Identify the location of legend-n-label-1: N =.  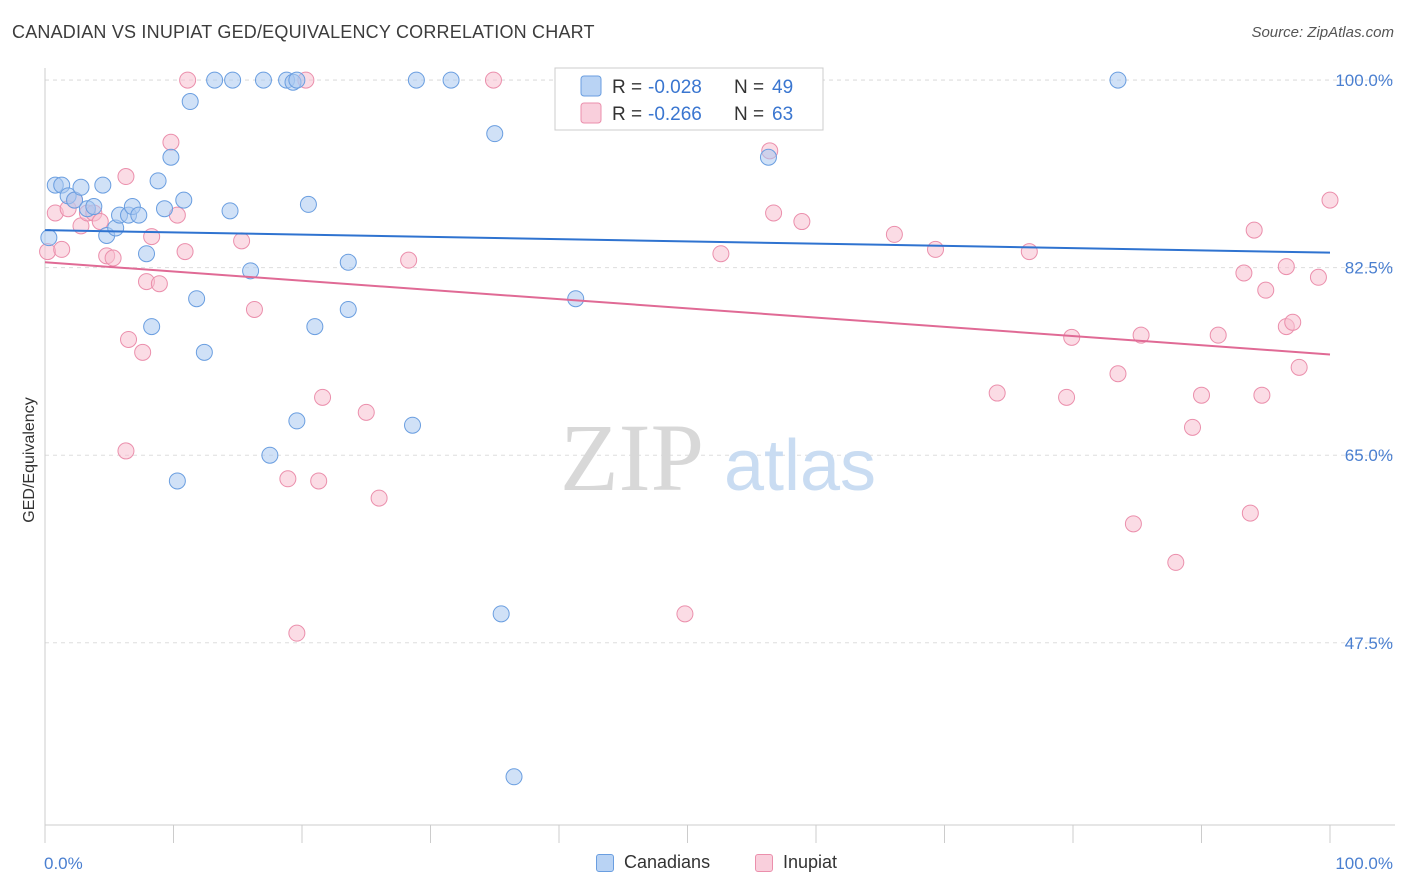
(749, 87).